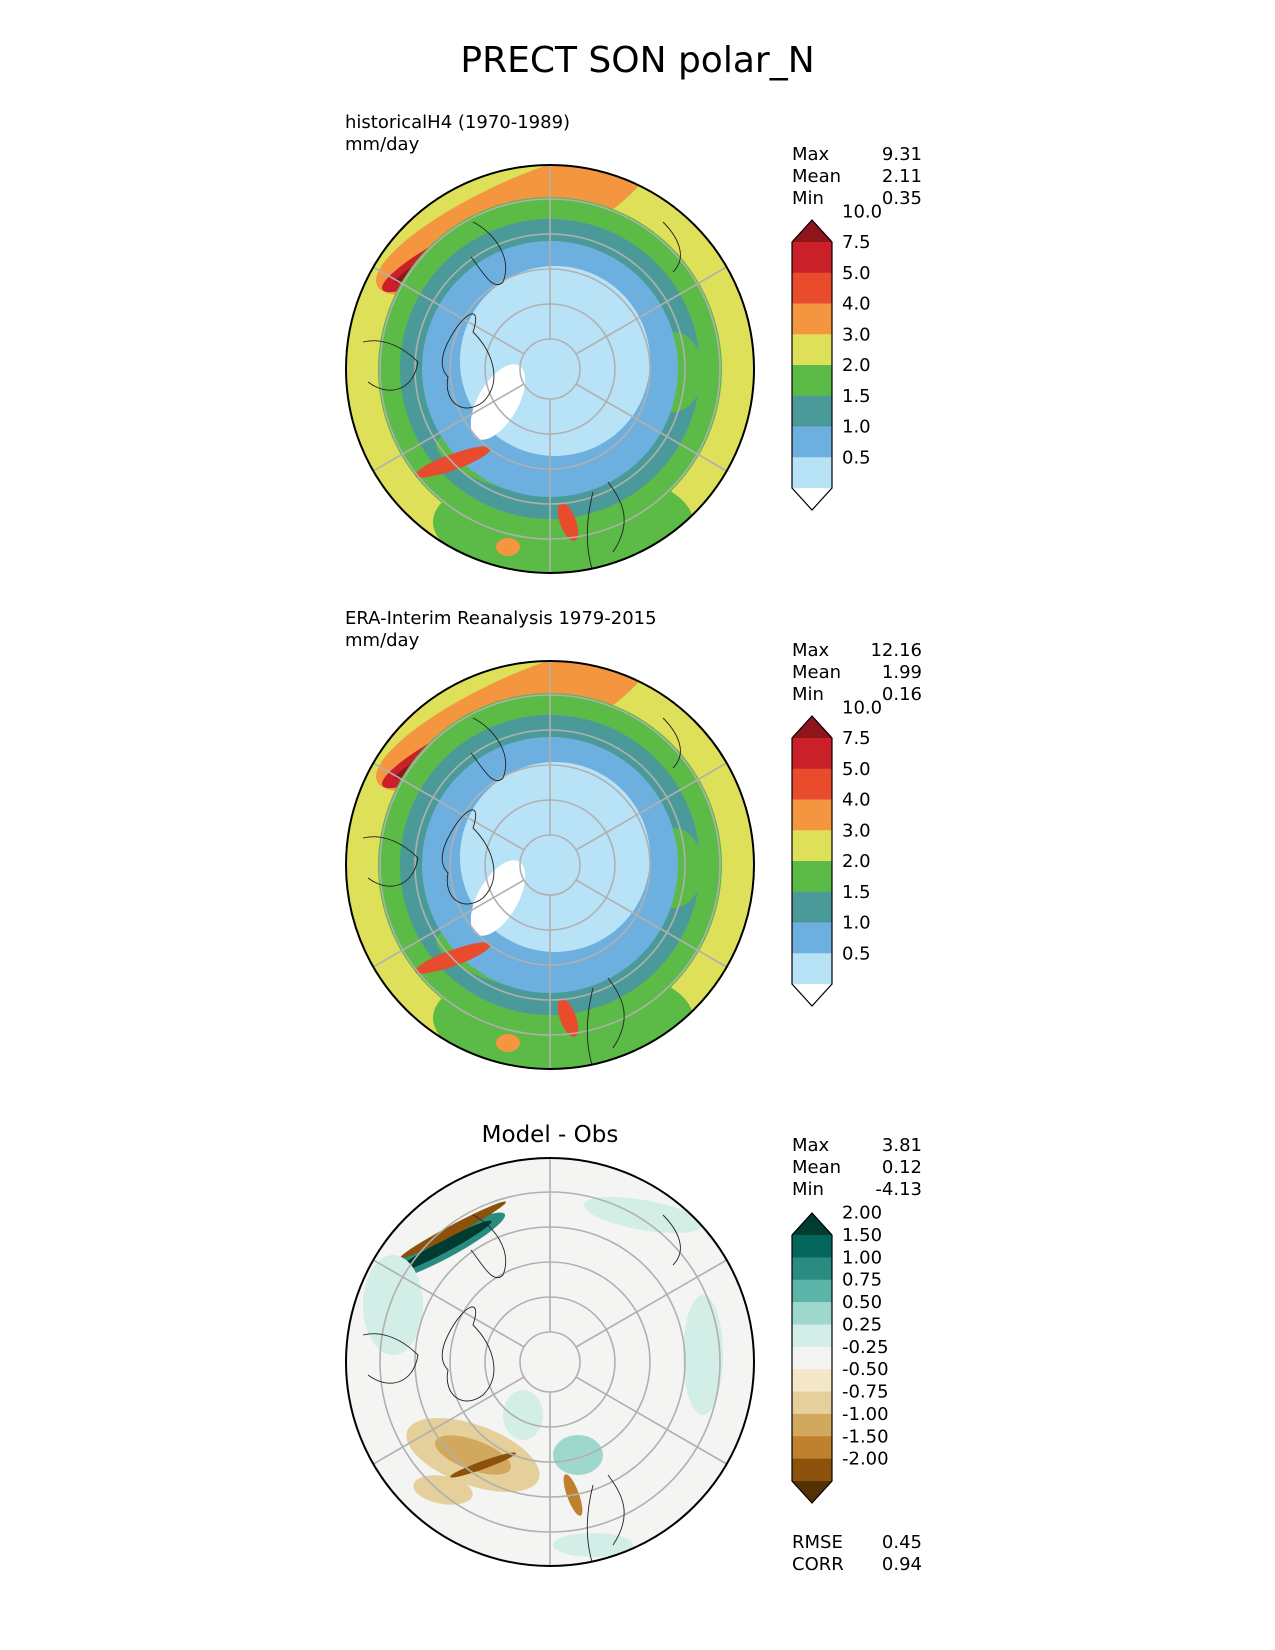  Describe the element at coordinates (457, 134) in the screenshot. I see `panel1-title: historicalH4 (1970-1989) mm/day` at that location.